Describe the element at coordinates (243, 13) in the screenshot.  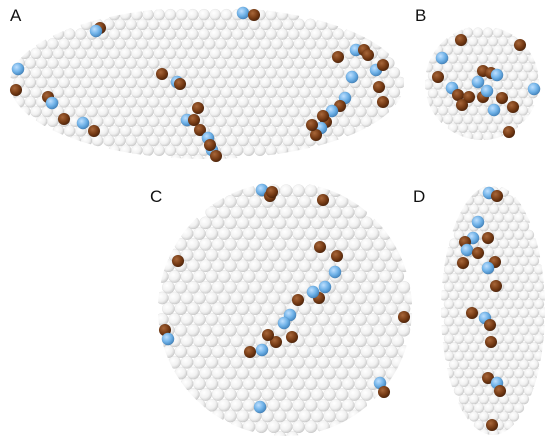
I see `five-fold-defect-bead` at that location.